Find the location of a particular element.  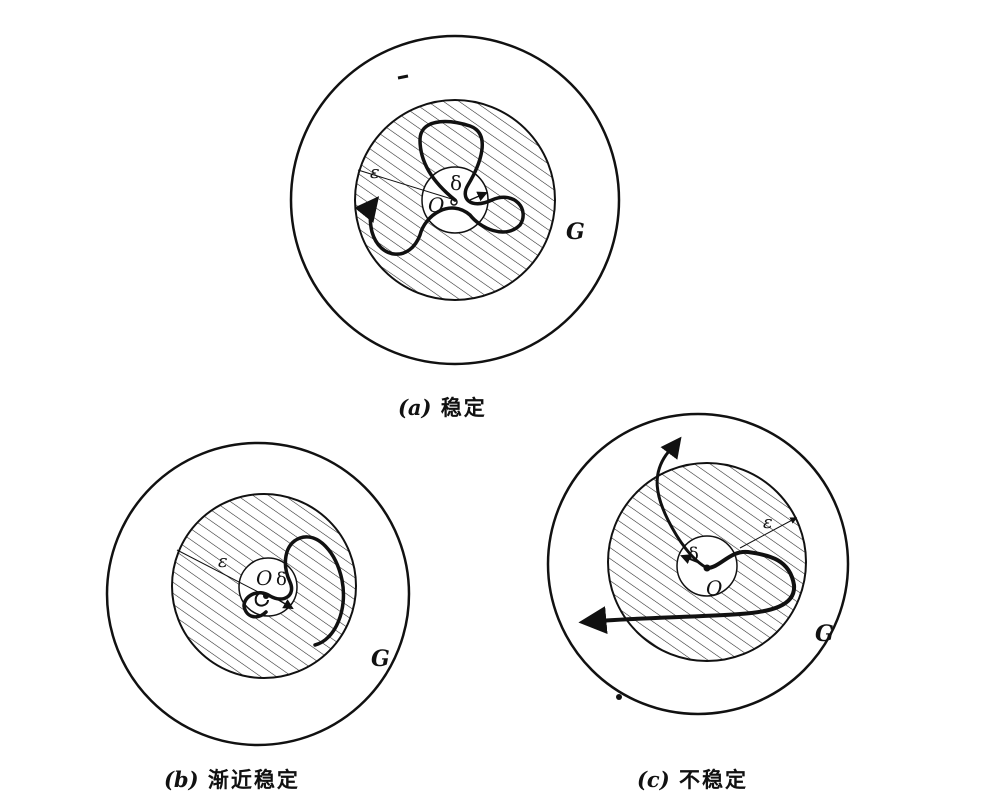

caption-b-text: 渐近稳定 is located at coordinates (253, 779).